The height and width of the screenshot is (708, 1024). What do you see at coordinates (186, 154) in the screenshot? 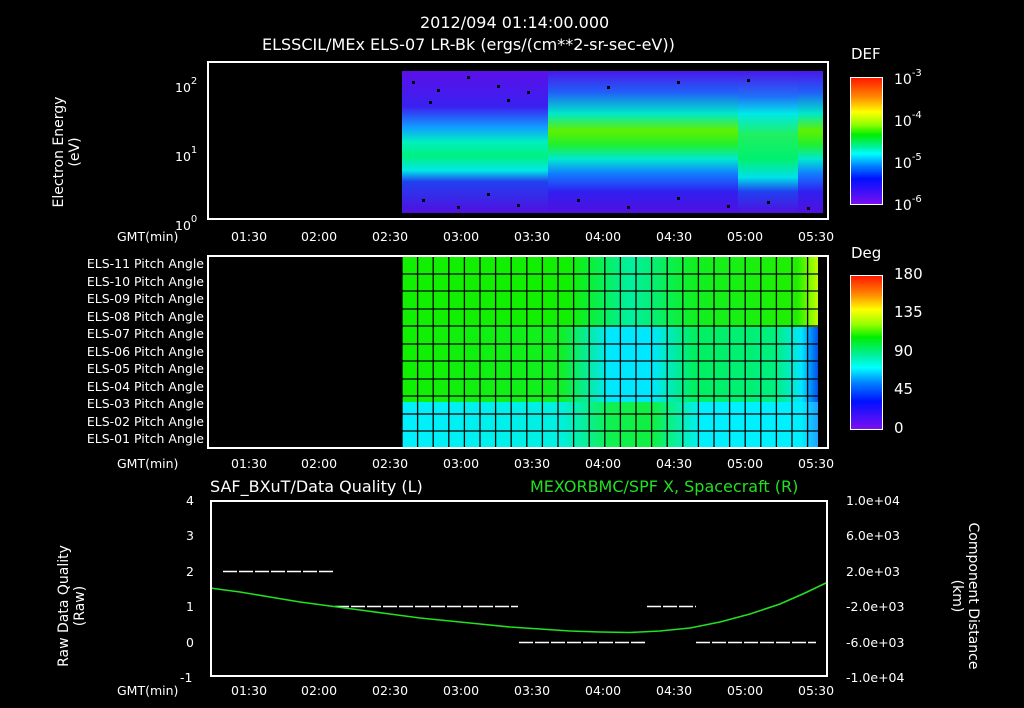
I see `ytick-1e1: 10¹` at bounding box center [186, 154].